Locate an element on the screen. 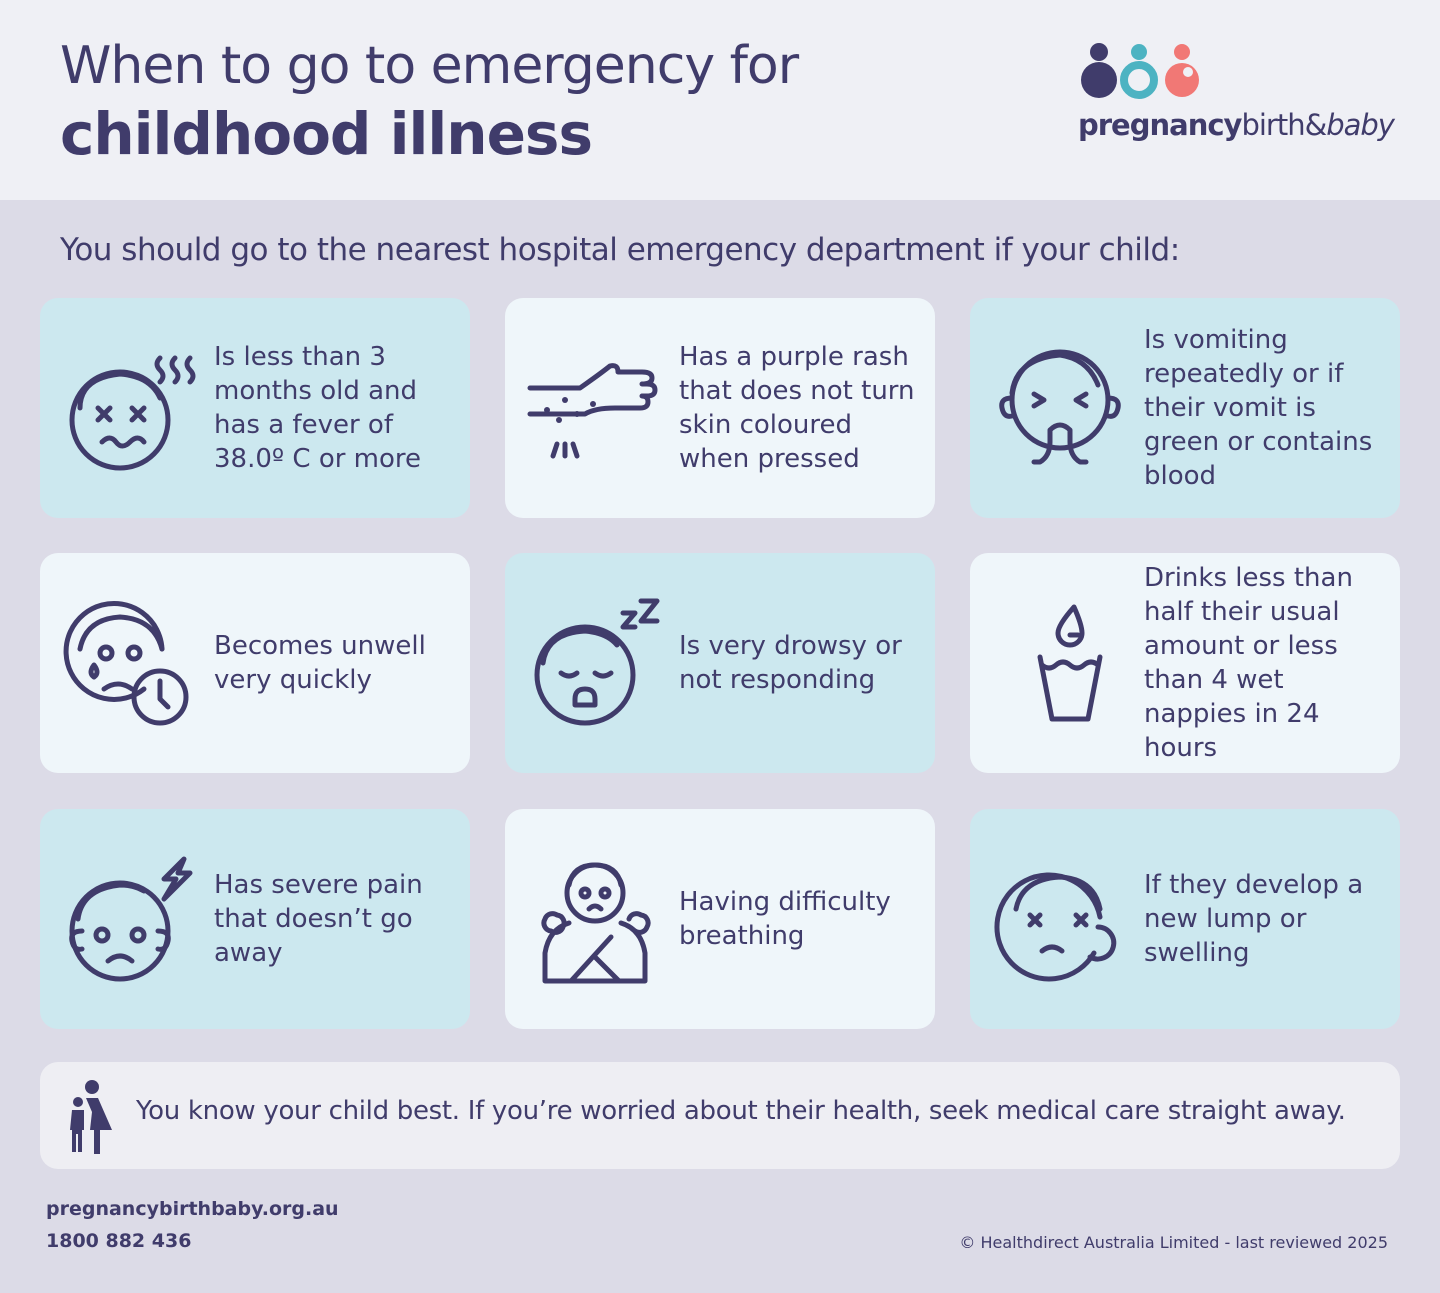 The image size is (1440, 1293). footer-phone: 1800 882 436 is located at coordinates (119, 1241).